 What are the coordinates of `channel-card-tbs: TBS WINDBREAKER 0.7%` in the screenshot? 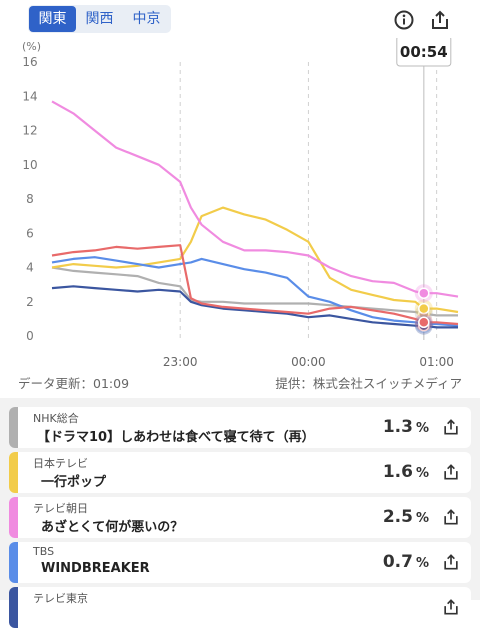 It's located at (240, 562).